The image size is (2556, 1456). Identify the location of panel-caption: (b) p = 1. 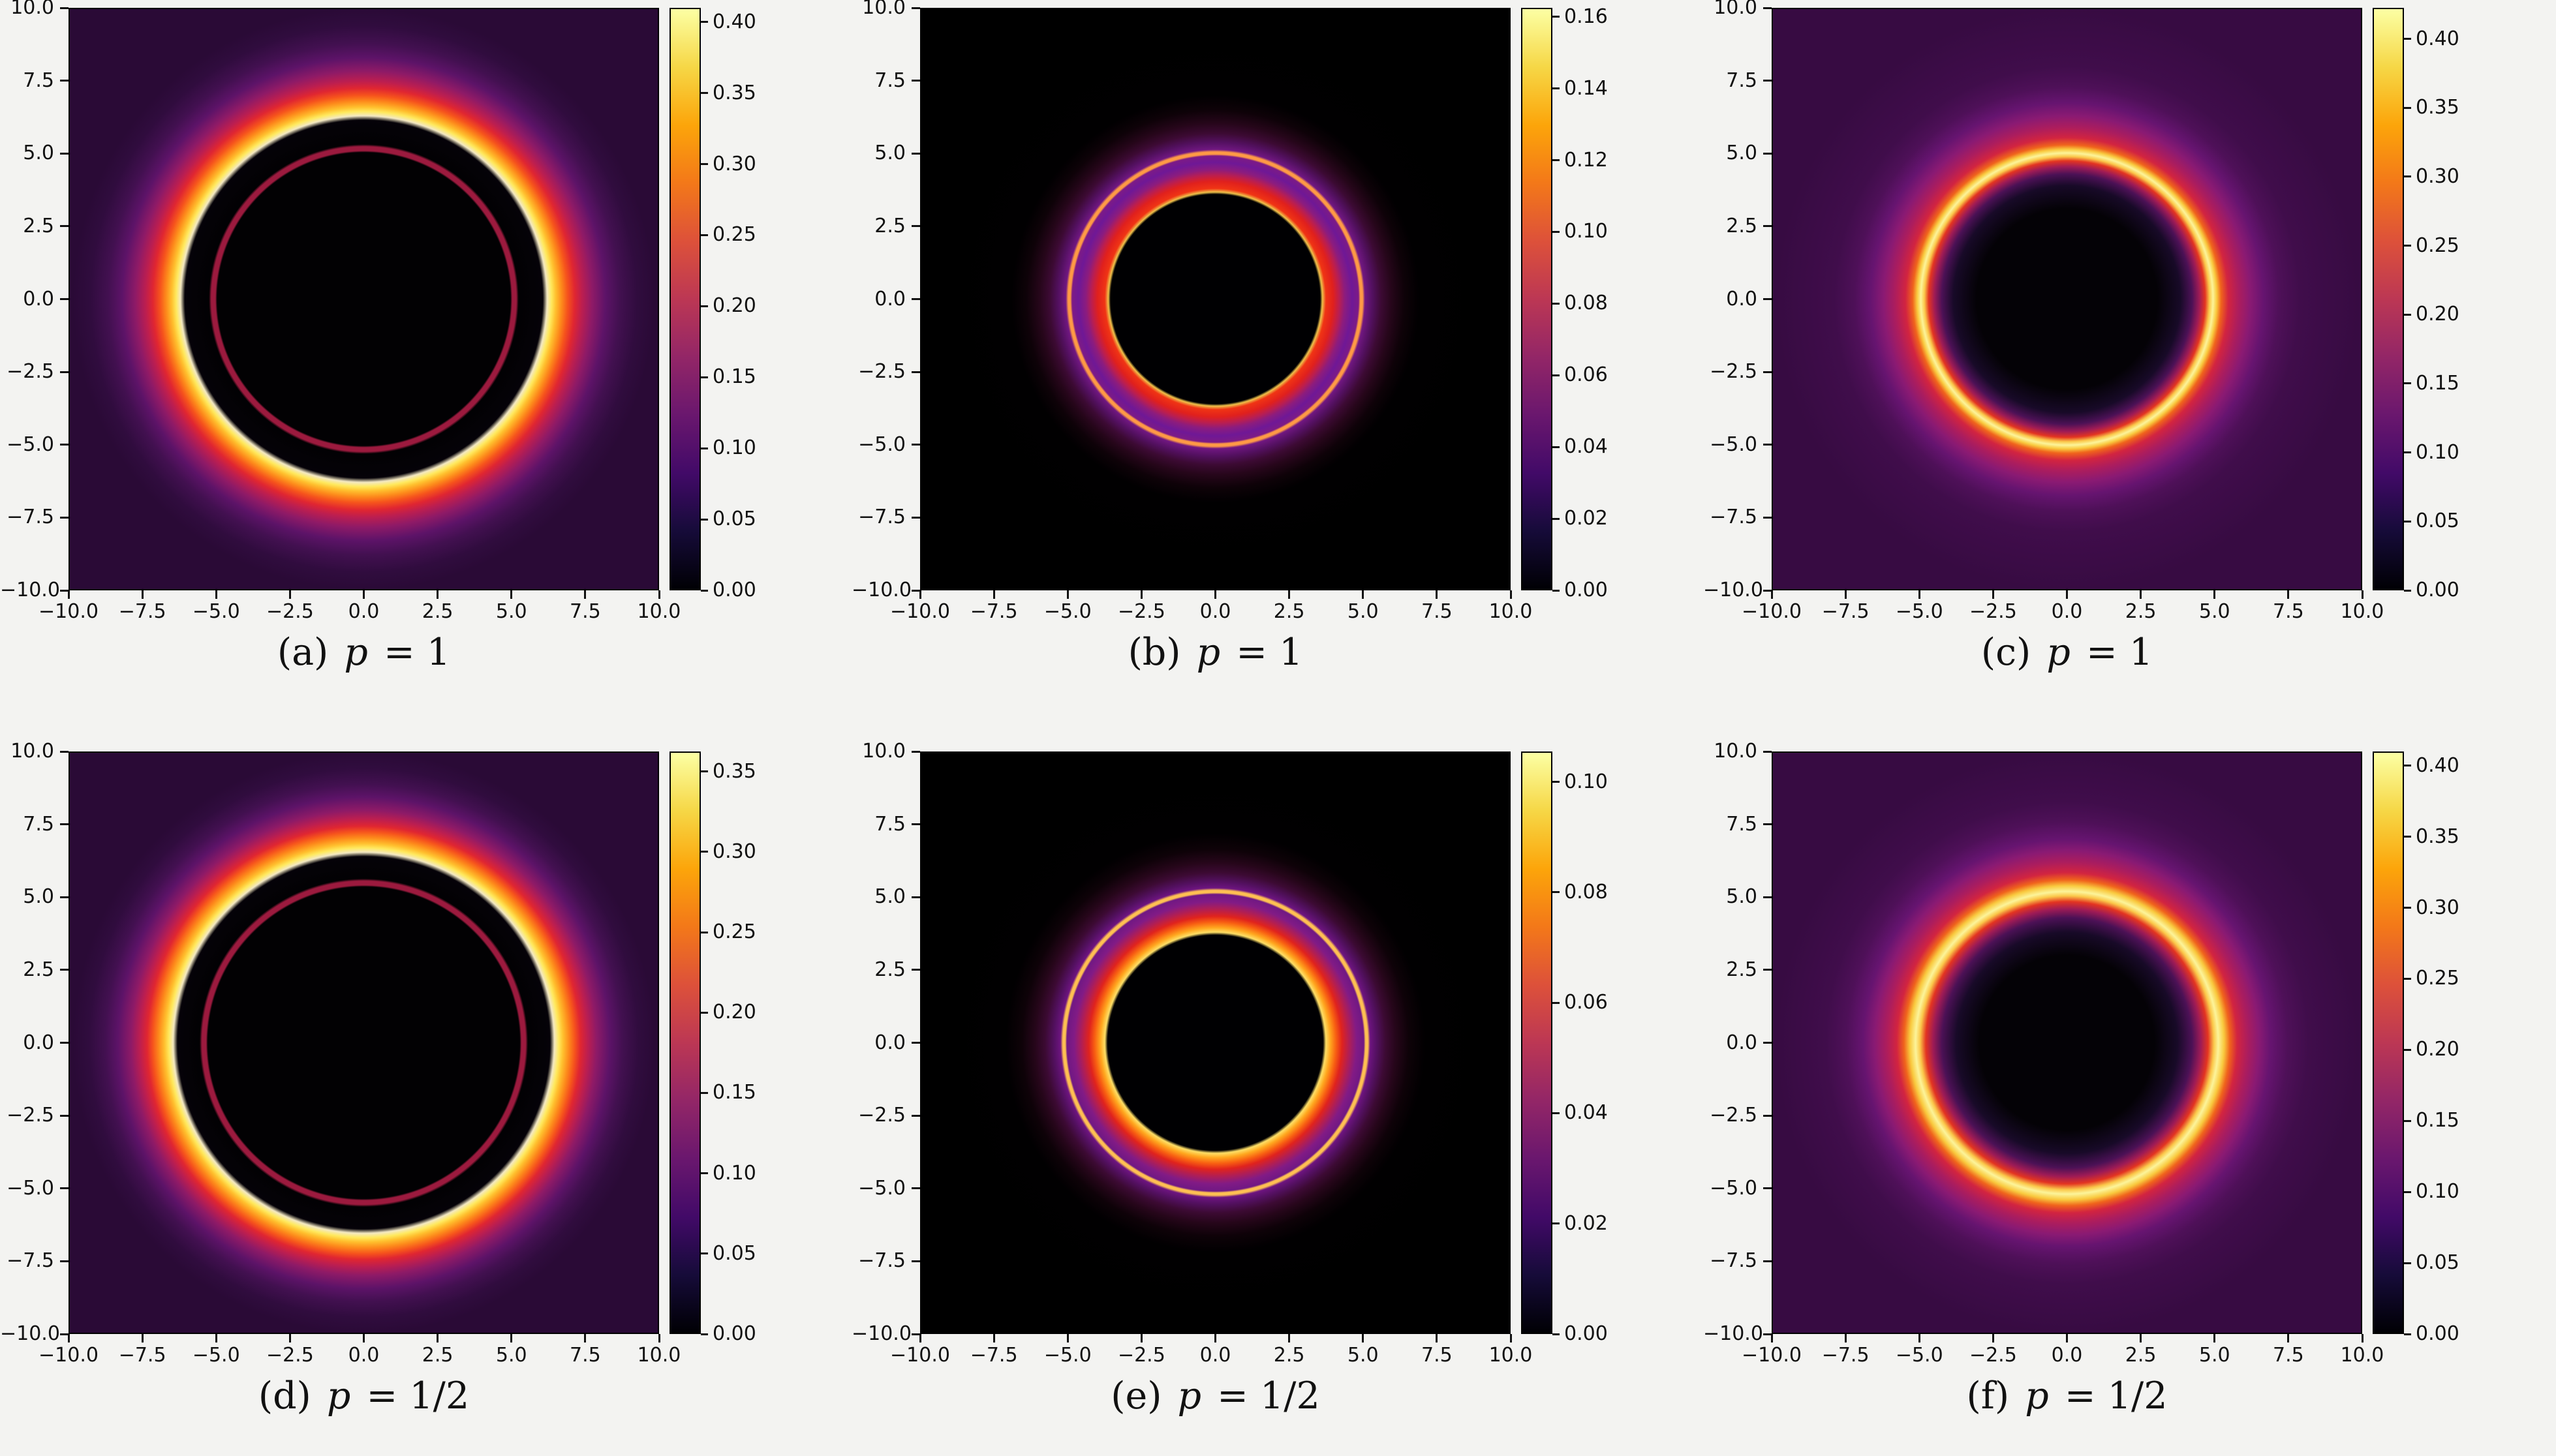
(1216, 653).